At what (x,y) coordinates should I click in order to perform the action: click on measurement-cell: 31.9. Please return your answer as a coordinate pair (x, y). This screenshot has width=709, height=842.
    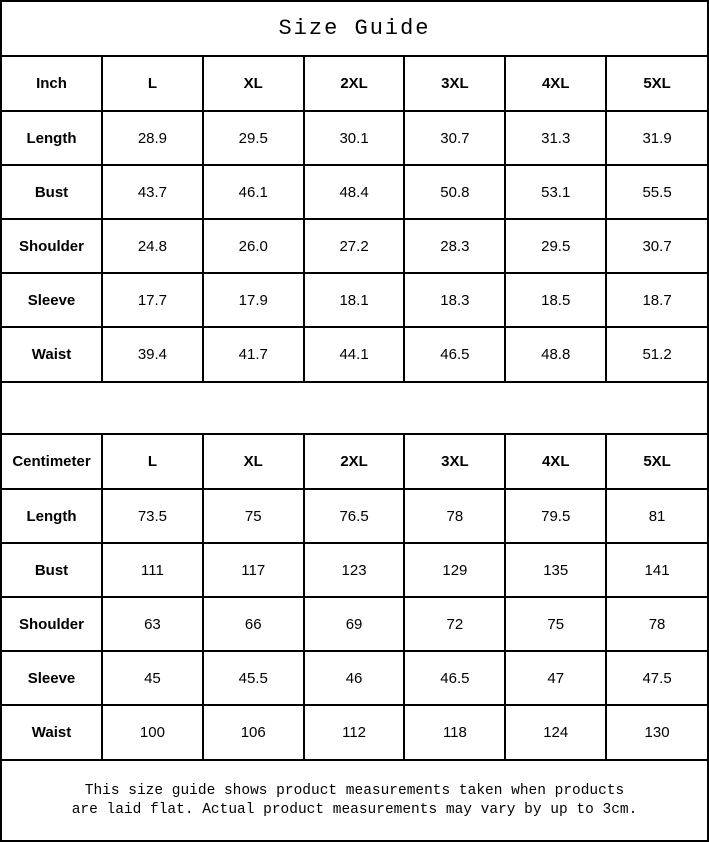
    Looking at the image, I should click on (656, 138).